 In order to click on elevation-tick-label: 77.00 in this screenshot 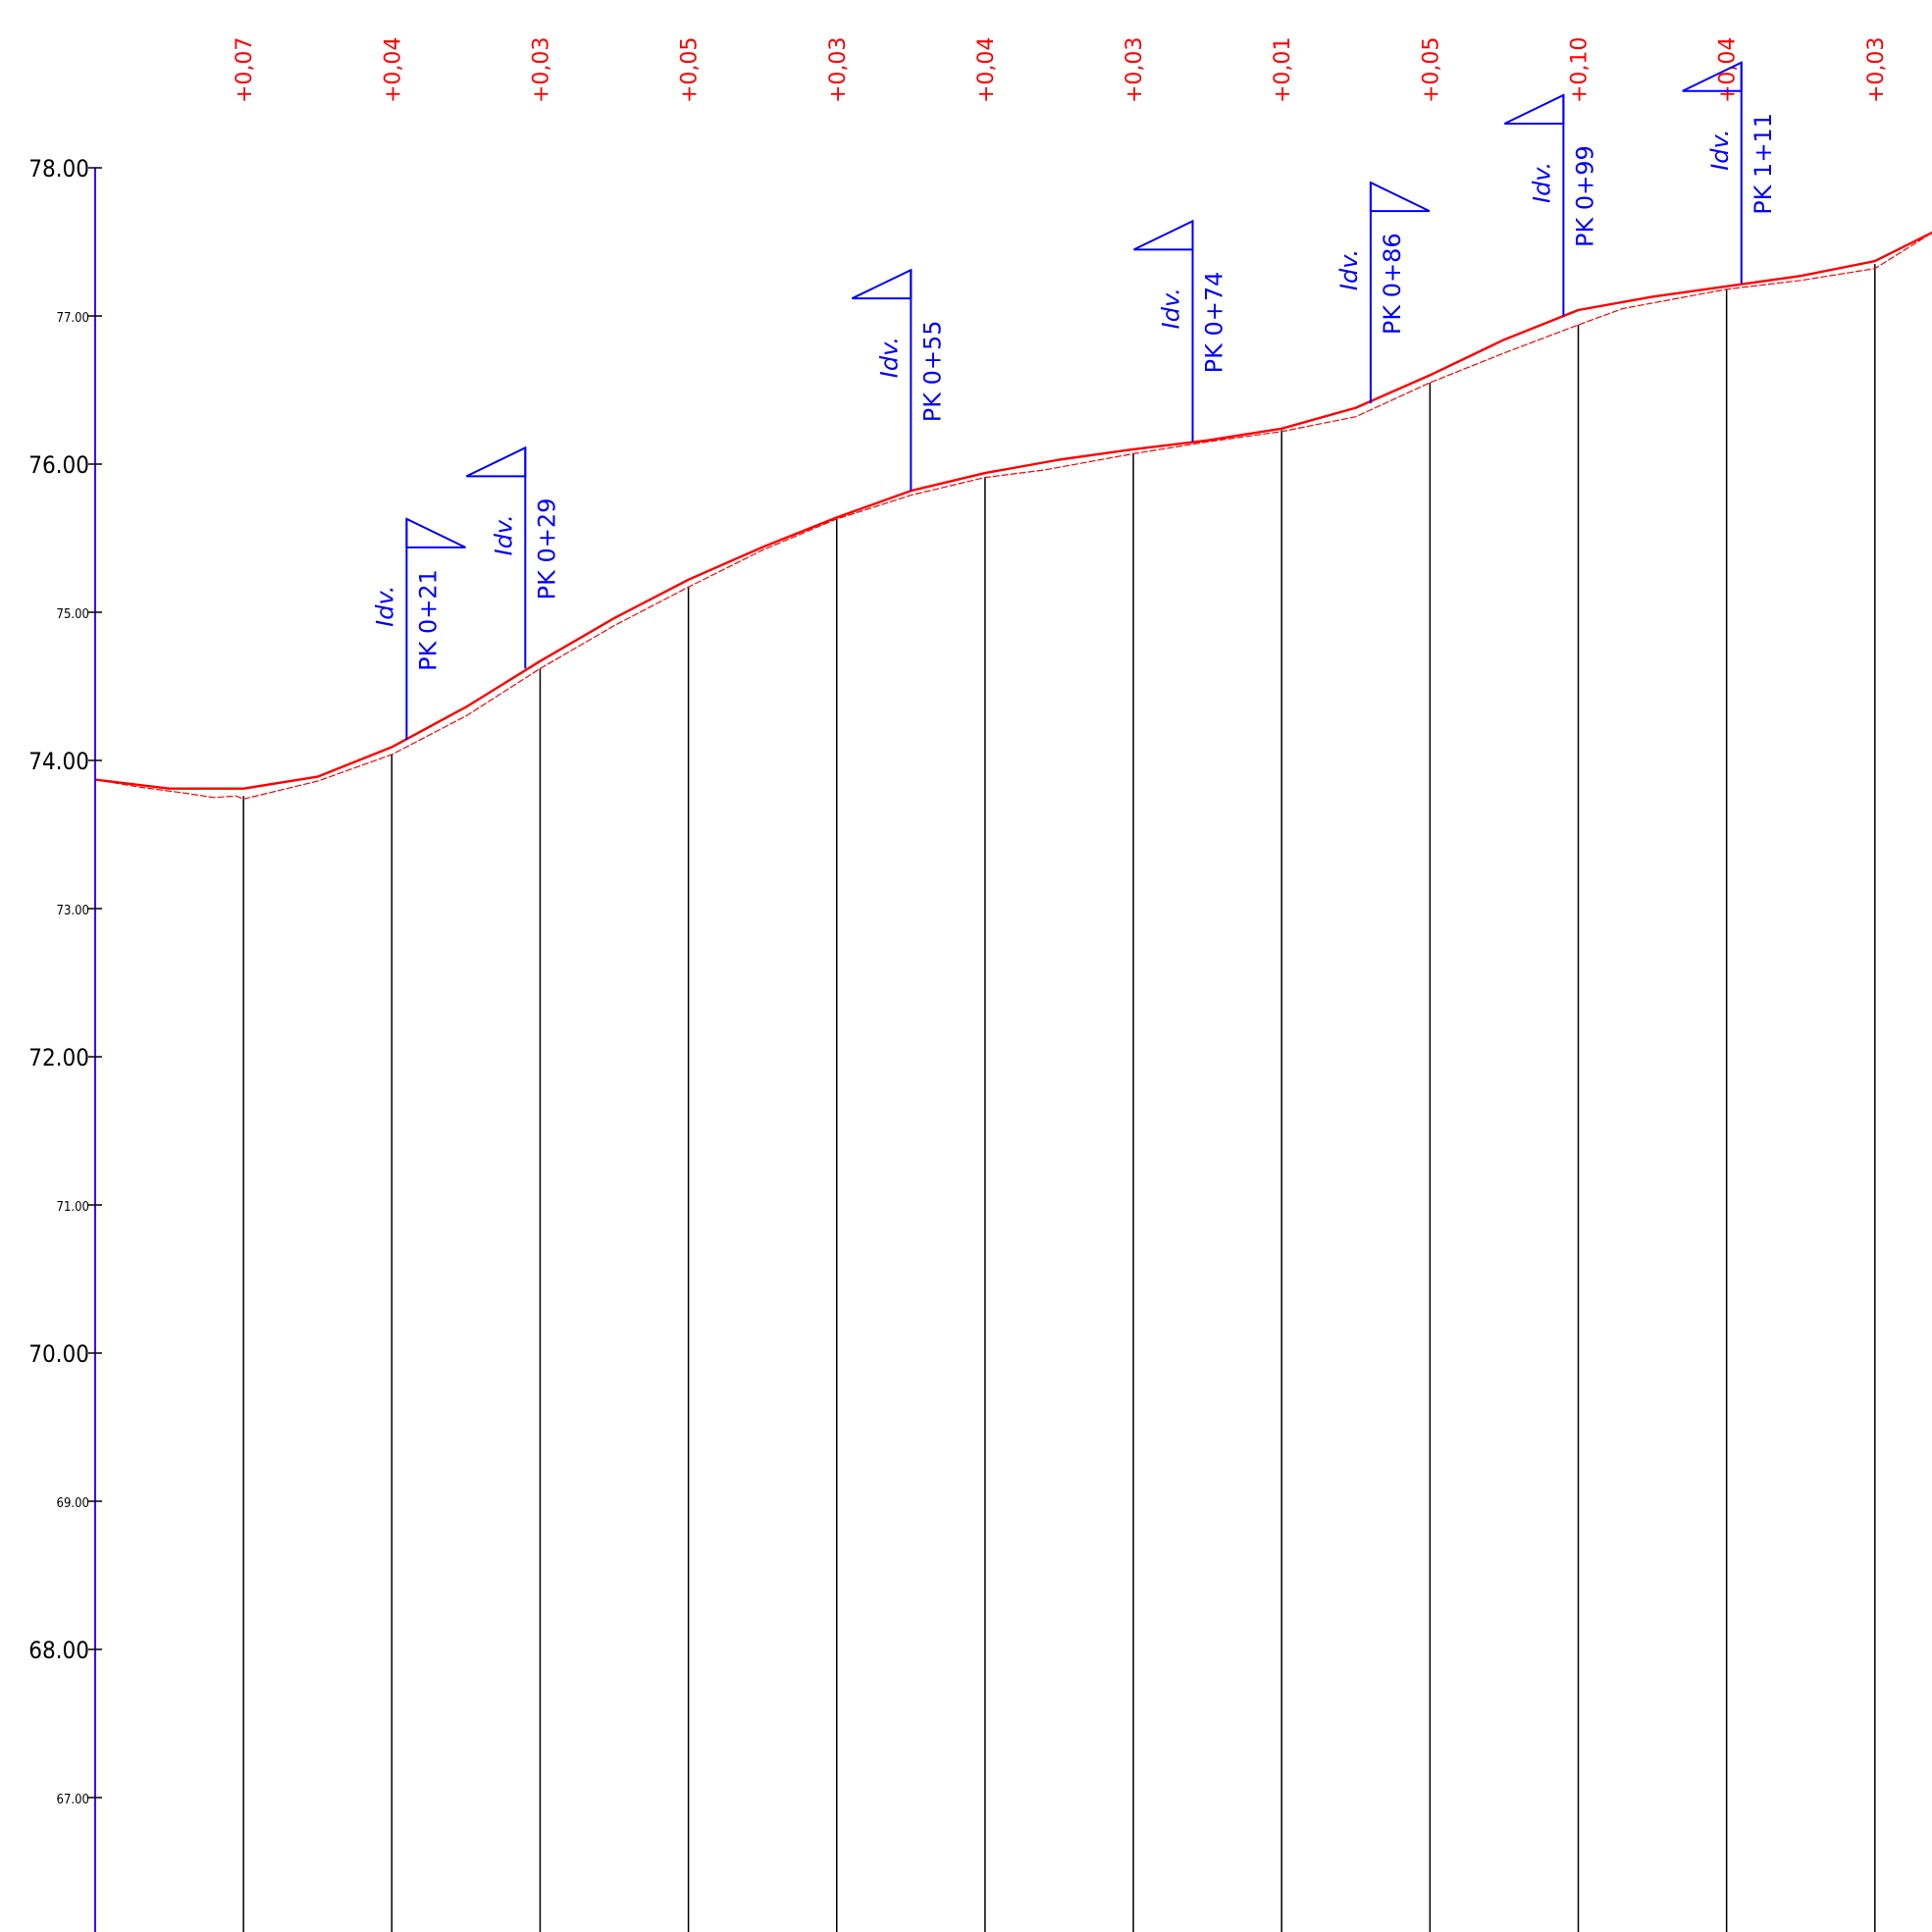, I will do `click(73, 319)`.